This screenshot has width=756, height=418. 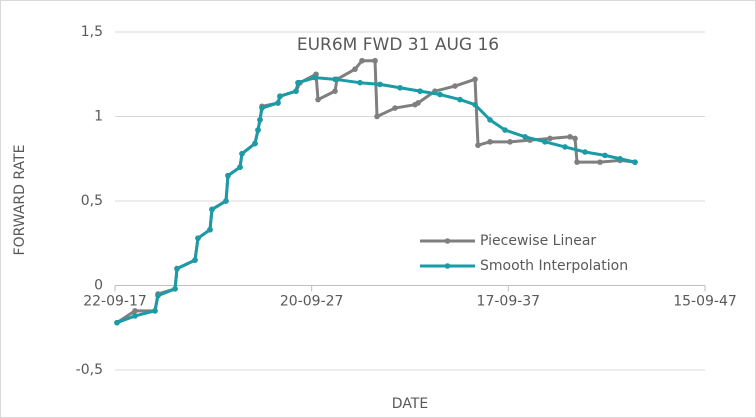 I want to click on x-tick-label: 17-09-37, so click(x=509, y=302).